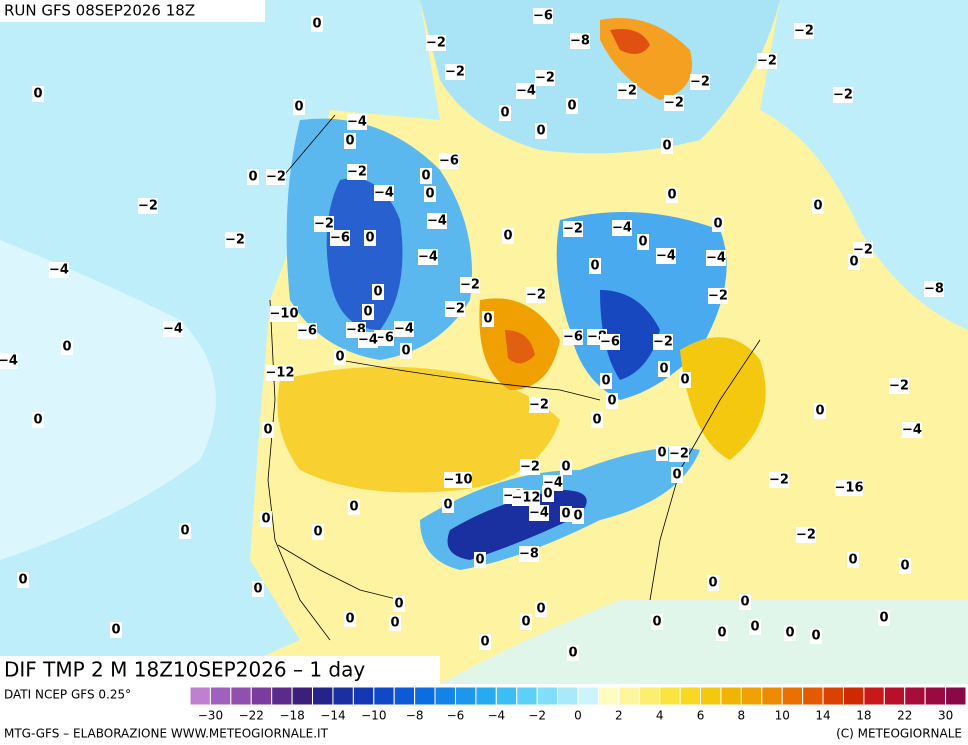 The height and width of the screenshot is (745, 968). I want to click on contour-label: −16, so click(849, 488).